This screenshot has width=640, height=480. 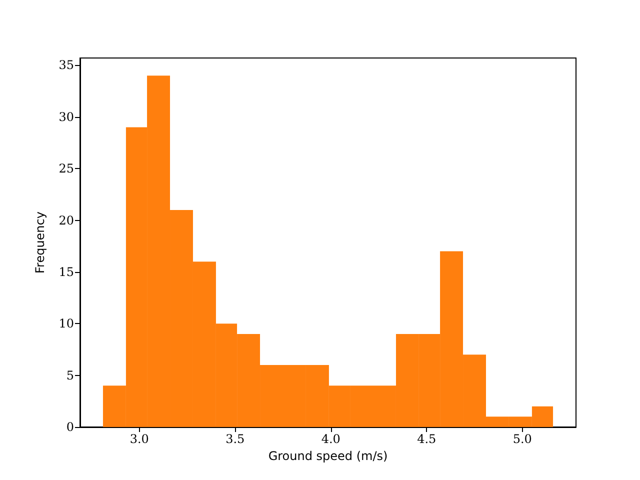 What do you see at coordinates (66, 271) in the screenshot?
I see `y-tick-label: 15` at bounding box center [66, 271].